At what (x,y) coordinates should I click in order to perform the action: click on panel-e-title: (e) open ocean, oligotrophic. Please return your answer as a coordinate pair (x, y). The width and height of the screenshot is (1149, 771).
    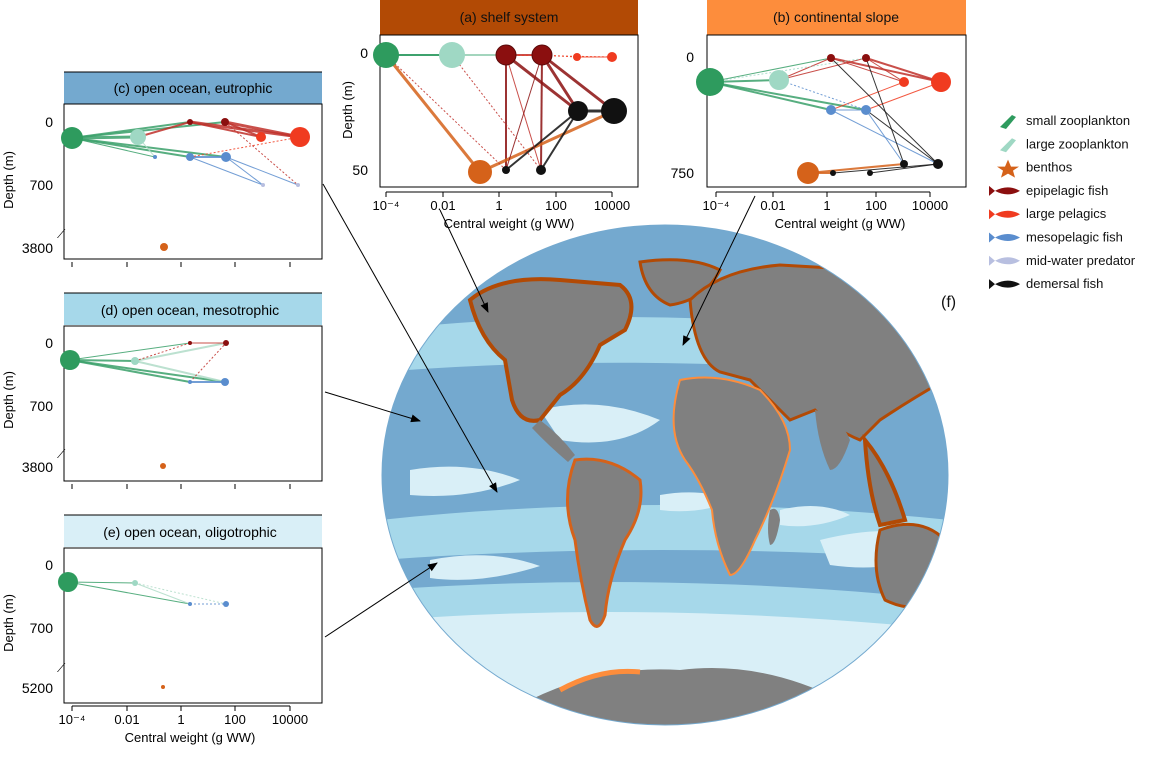
    Looking at the image, I should click on (190, 532).